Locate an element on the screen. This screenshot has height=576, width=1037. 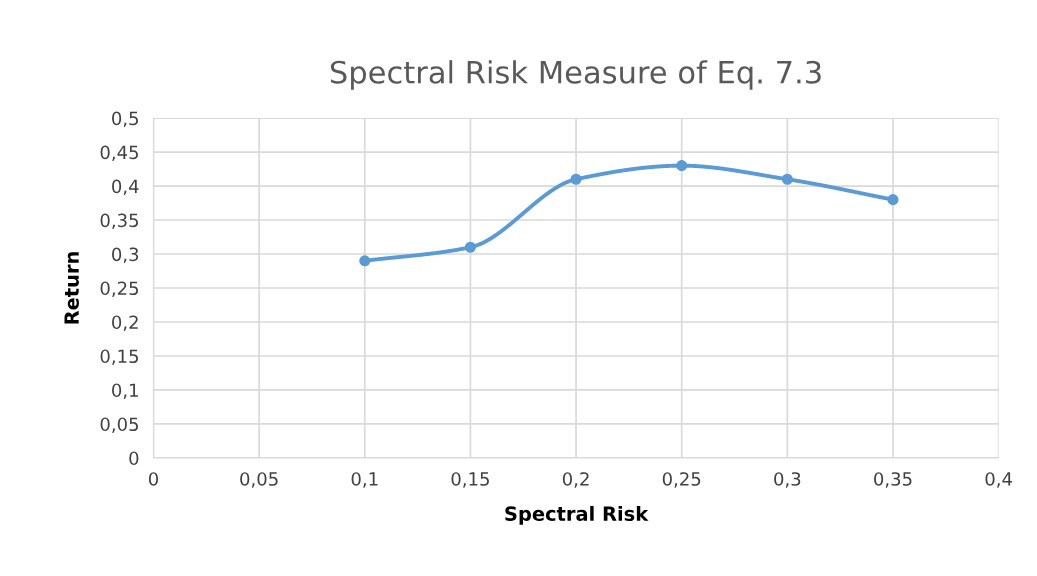
x-tick-label: 0,35 is located at coordinates (893, 480).